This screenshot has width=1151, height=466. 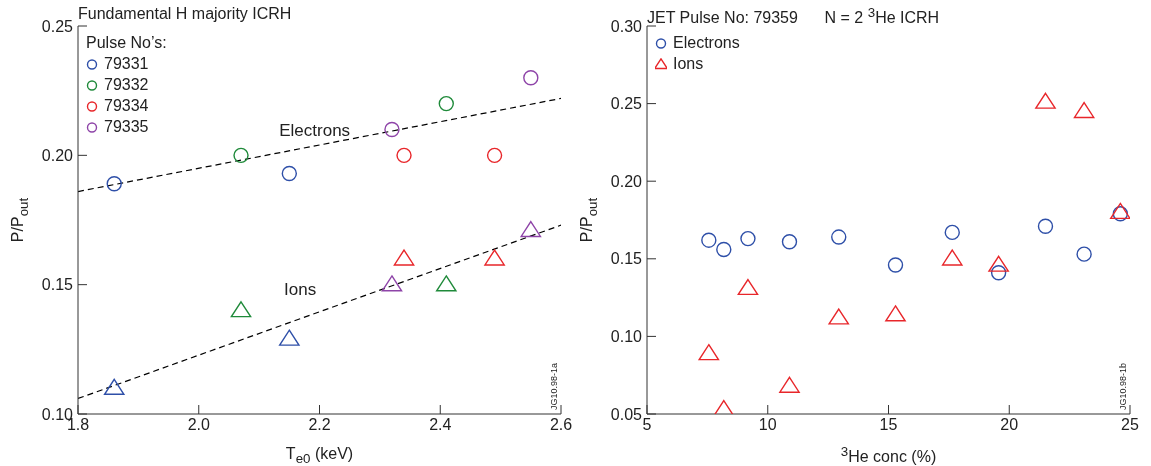 What do you see at coordinates (626, 26) in the screenshot?
I see `y-tick-label: 0.30` at bounding box center [626, 26].